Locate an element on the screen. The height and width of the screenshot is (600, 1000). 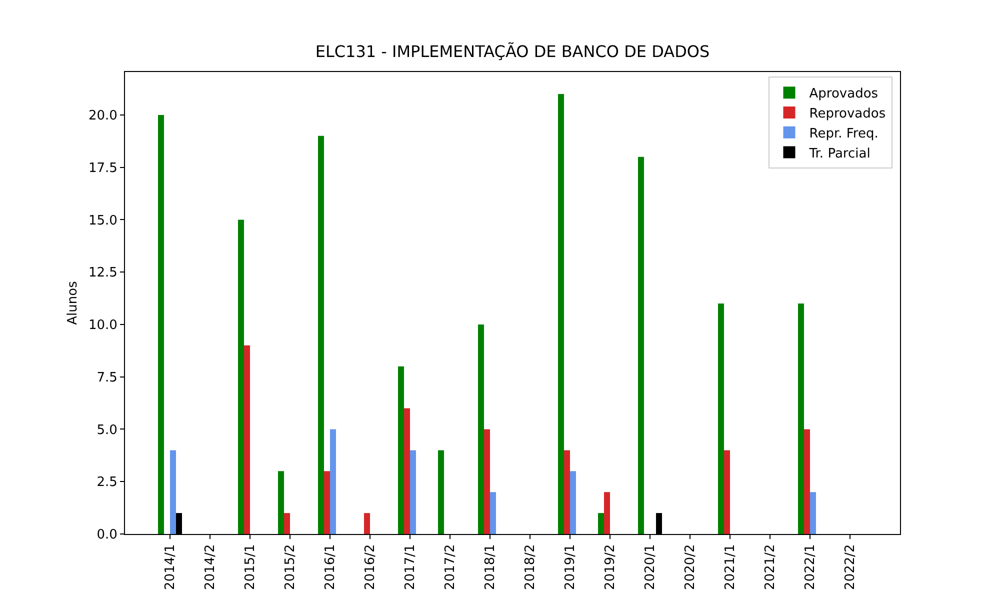
x-tick-label: 2016/1 is located at coordinates (330, 567).